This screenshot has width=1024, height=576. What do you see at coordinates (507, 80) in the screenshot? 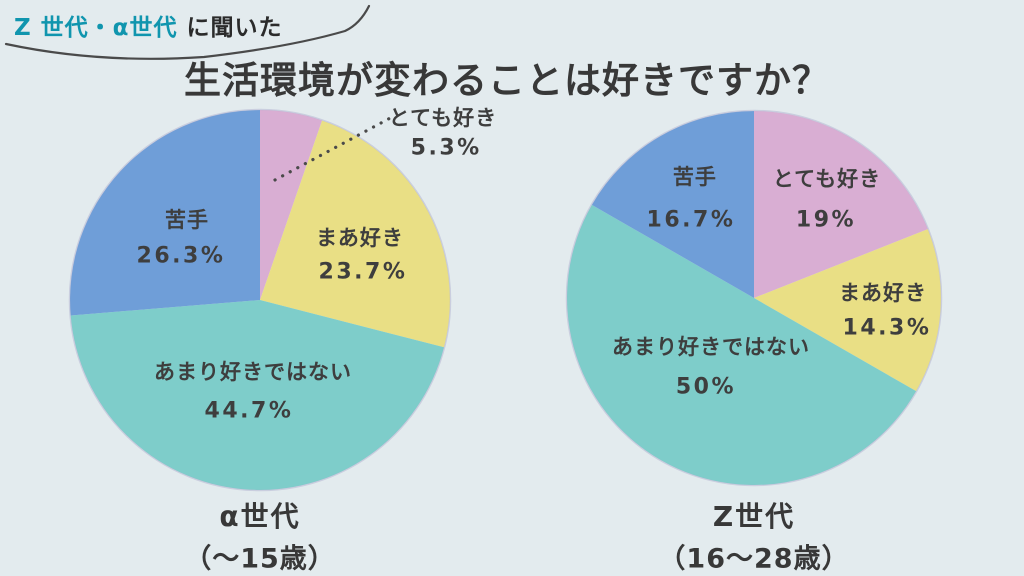
I see `page-title: 生活環境が変わることは好きですか？` at bounding box center [507, 80].